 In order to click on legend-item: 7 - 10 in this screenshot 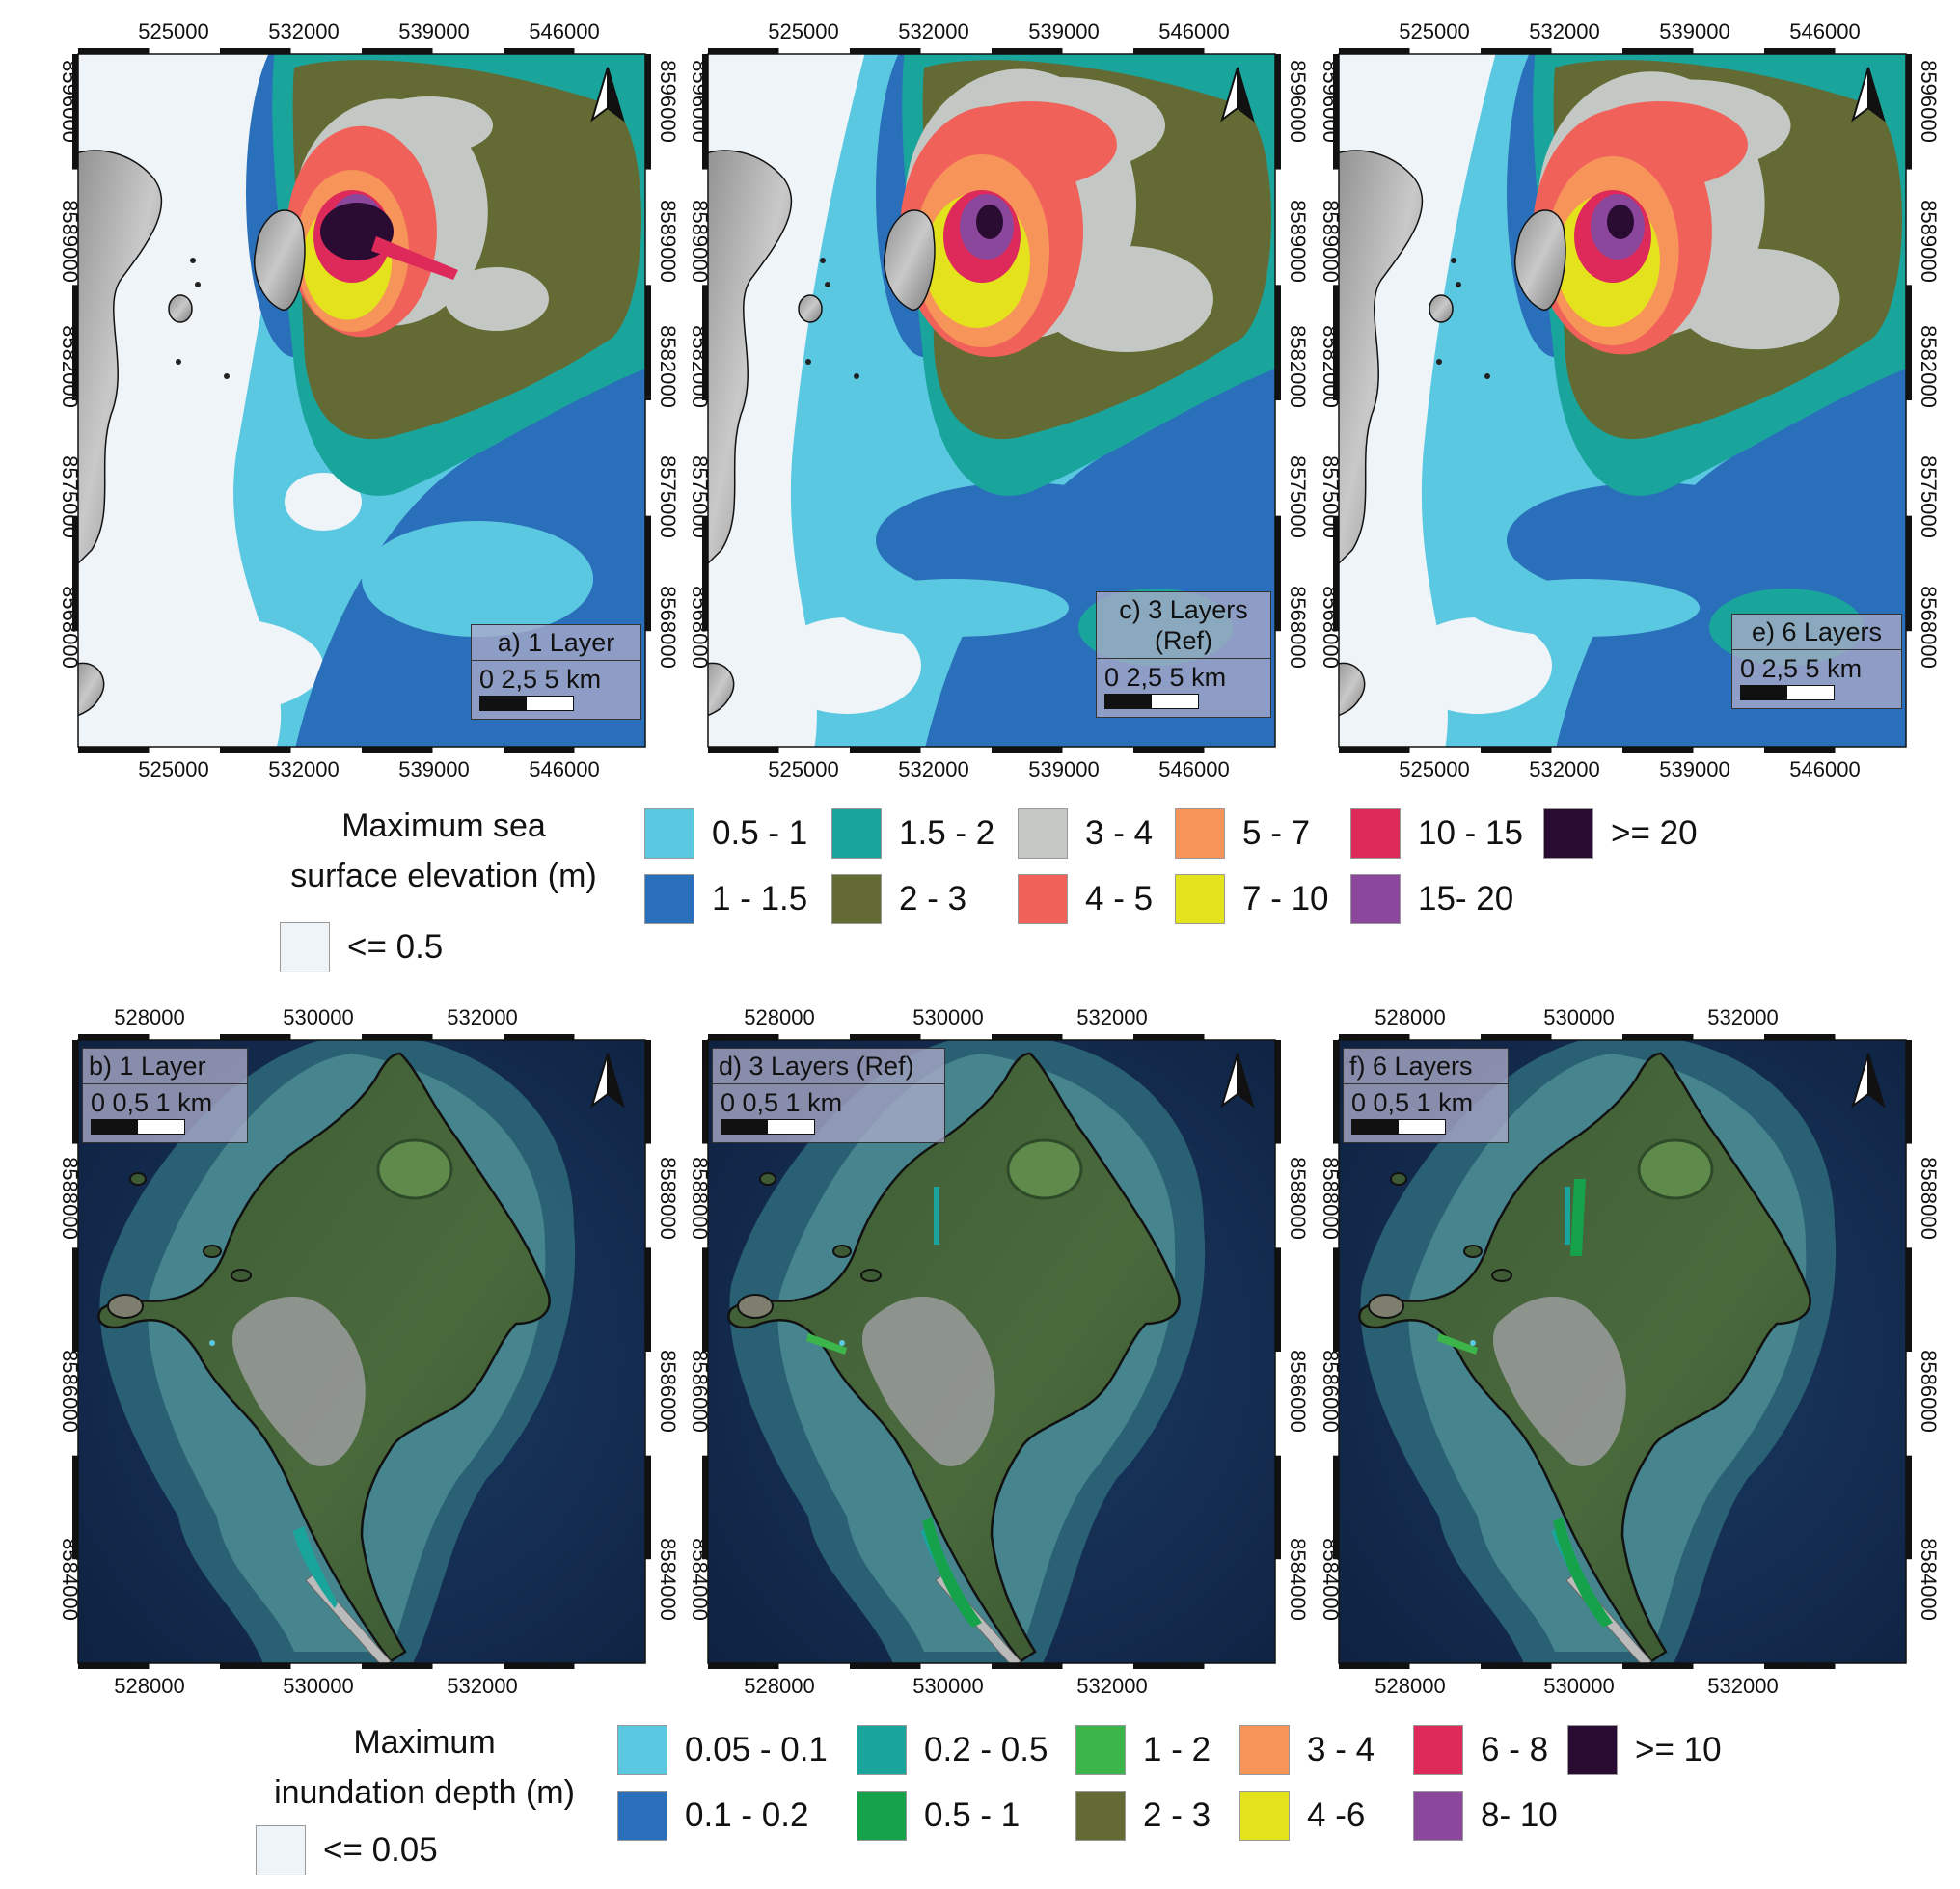, I will do `click(1252, 899)`.